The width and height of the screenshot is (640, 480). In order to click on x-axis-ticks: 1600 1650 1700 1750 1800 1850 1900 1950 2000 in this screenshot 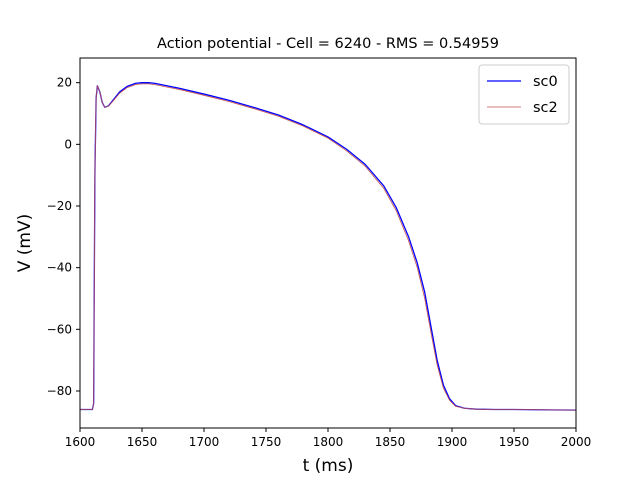, I will do `click(328, 438)`.